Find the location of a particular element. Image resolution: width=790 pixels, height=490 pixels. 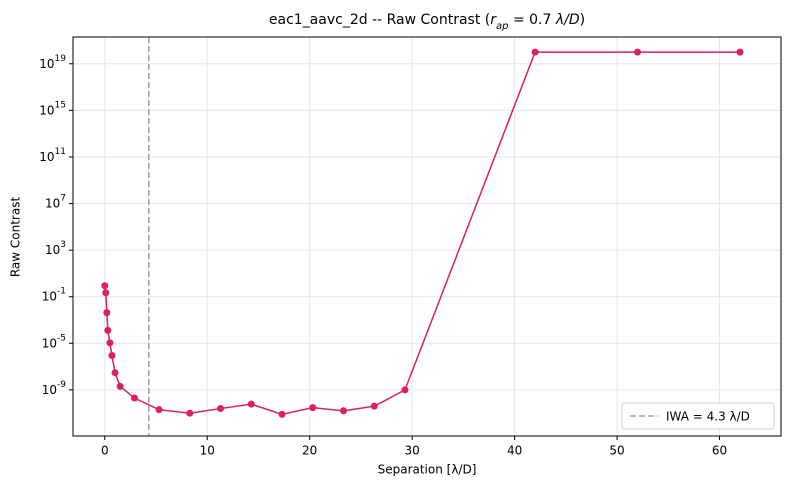

x-tick-label: 0 is located at coordinates (105, 451).